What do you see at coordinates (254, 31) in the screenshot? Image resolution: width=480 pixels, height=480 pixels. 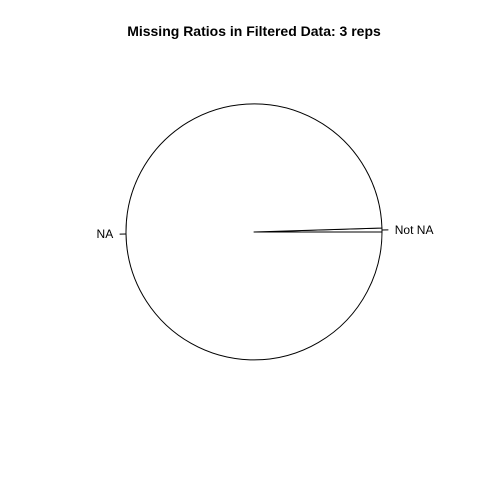 I see `chart-title: Missing Ratios in Filtered Data: 3 reps` at bounding box center [254, 31].